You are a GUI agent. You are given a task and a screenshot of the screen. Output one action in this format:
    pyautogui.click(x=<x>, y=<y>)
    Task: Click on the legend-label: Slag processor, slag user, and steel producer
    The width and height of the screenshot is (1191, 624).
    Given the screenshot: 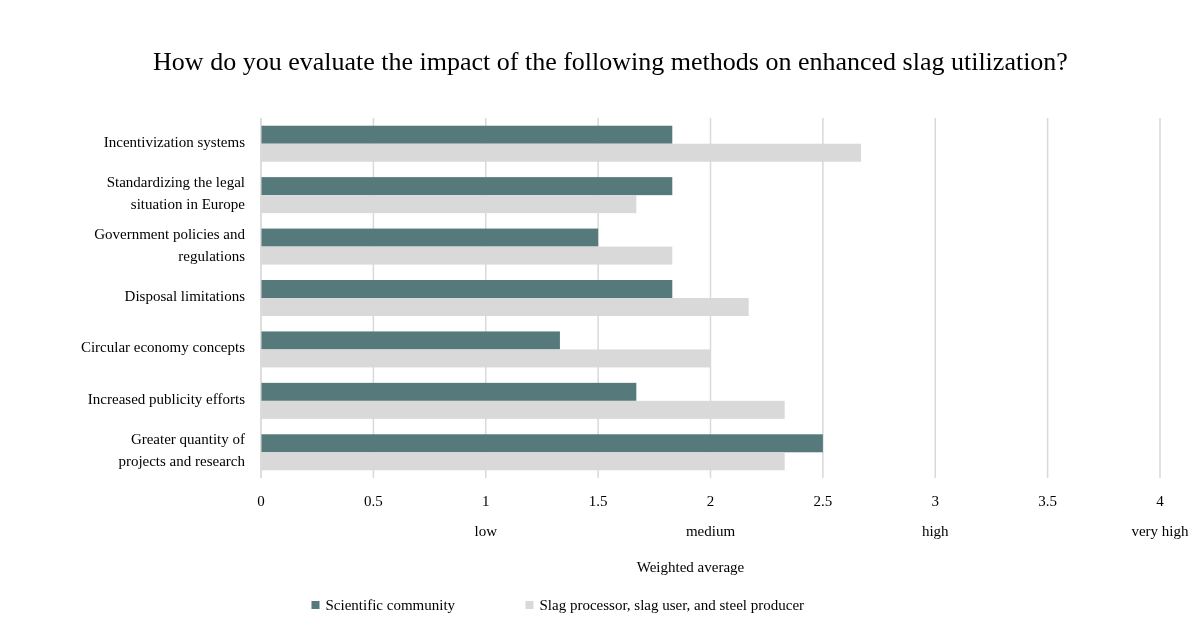 What is the action you would take?
    pyautogui.click(x=672, y=605)
    